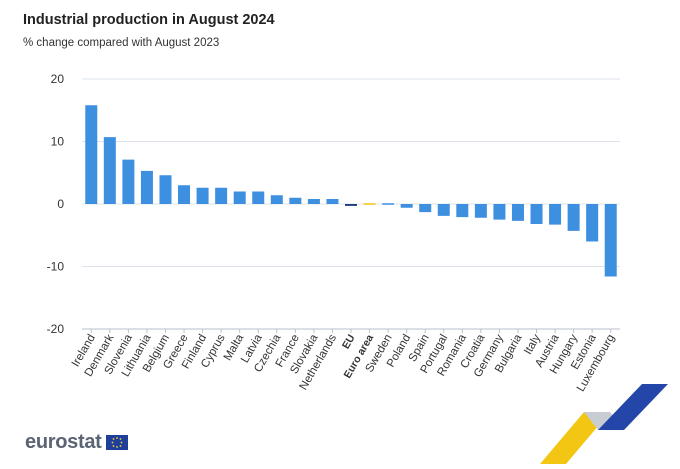 The width and height of the screenshot is (680, 469). Describe the element at coordinates (165, 189) in the screenshot. I see `bar-belgium` at that location.